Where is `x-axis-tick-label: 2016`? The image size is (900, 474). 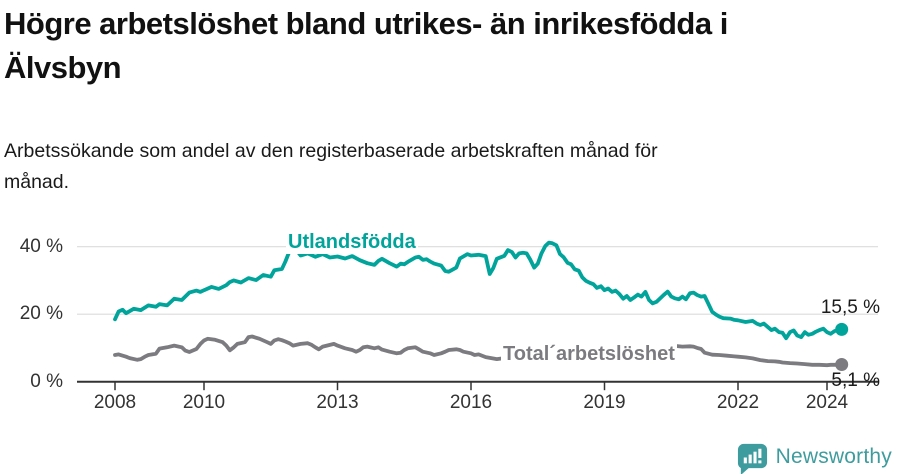
x-axis-tick-label: 2016 is located at coordinates (471, 402).